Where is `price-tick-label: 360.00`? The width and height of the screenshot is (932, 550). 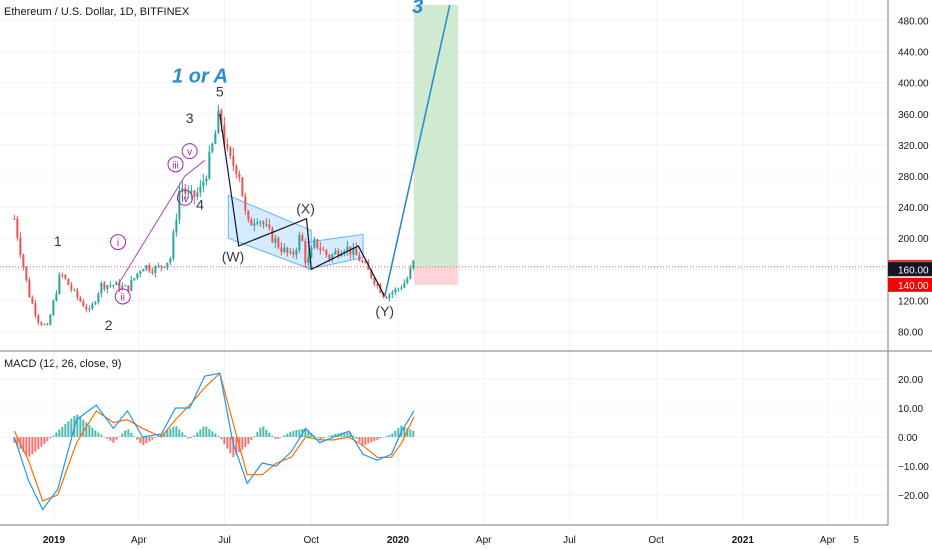 price-tick-label: 360.00 is located at coordinates (913, 115).